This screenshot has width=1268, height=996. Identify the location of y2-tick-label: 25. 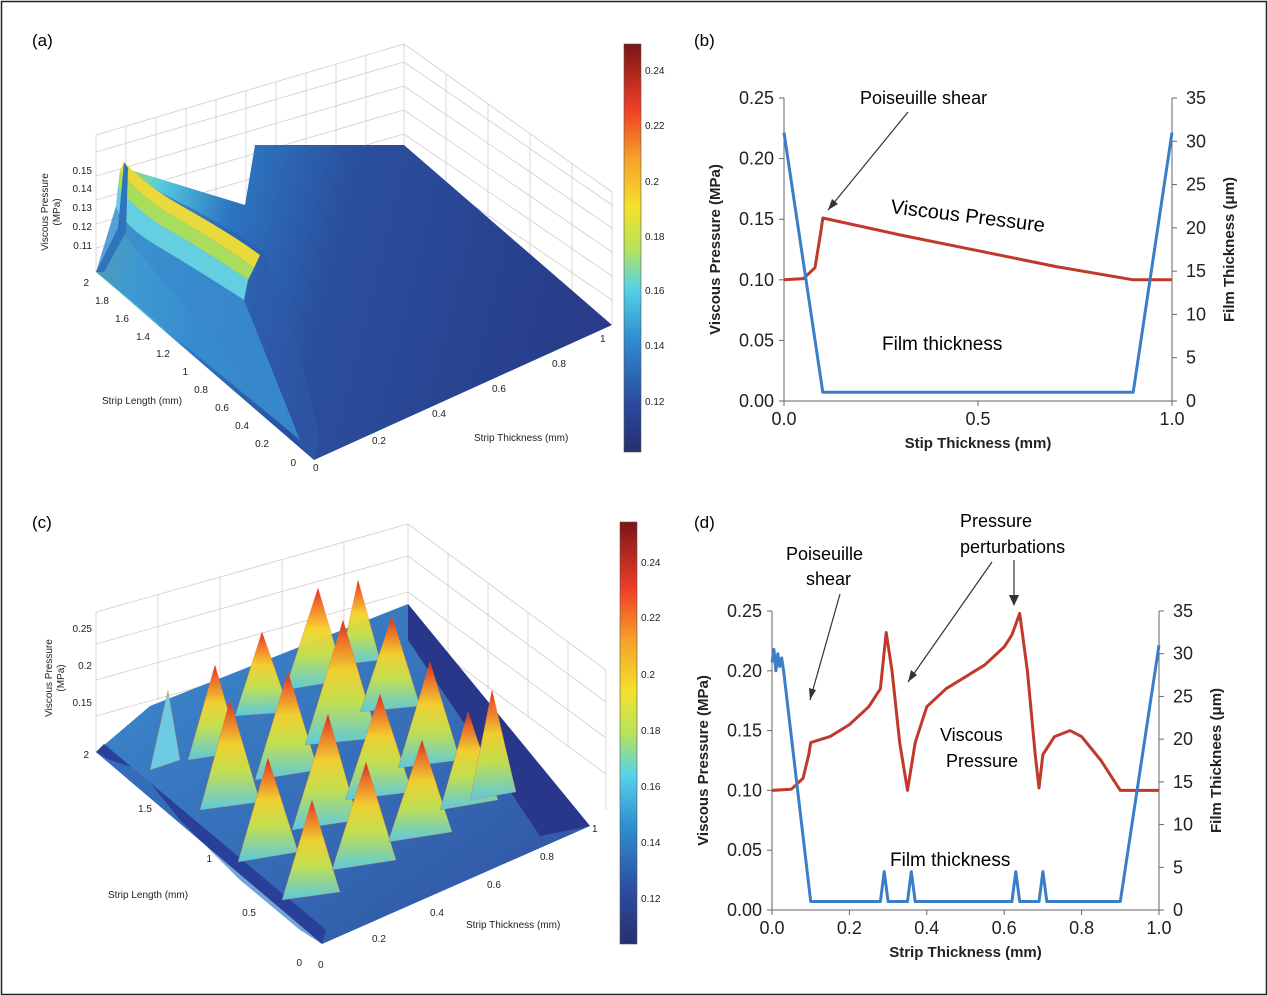
(1183, 696).